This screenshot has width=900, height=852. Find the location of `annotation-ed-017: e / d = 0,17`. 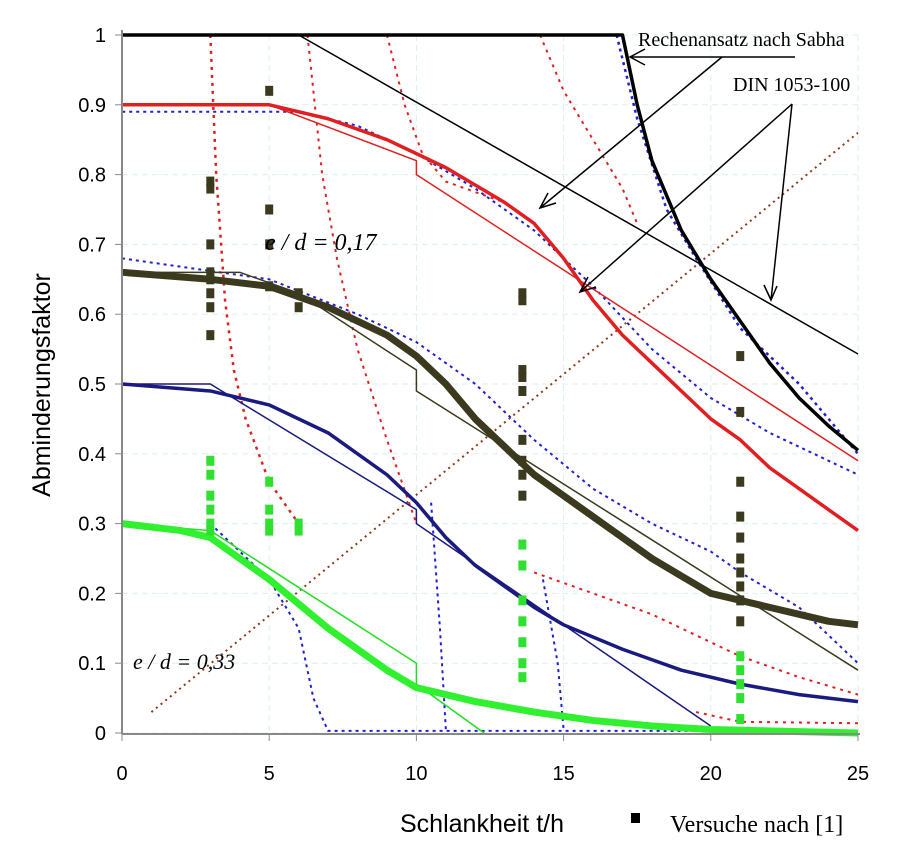

annotation-ed-017: e / d = 0,17 is located at coordinates (321, 243).